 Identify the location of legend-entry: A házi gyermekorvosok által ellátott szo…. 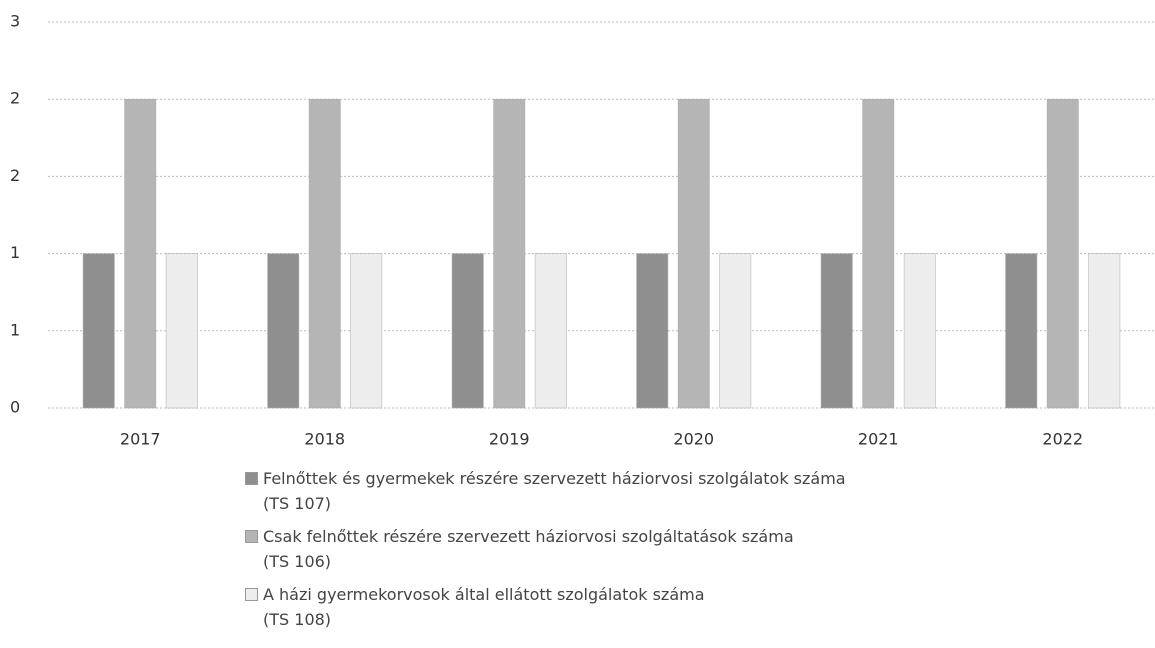
(545, 607).